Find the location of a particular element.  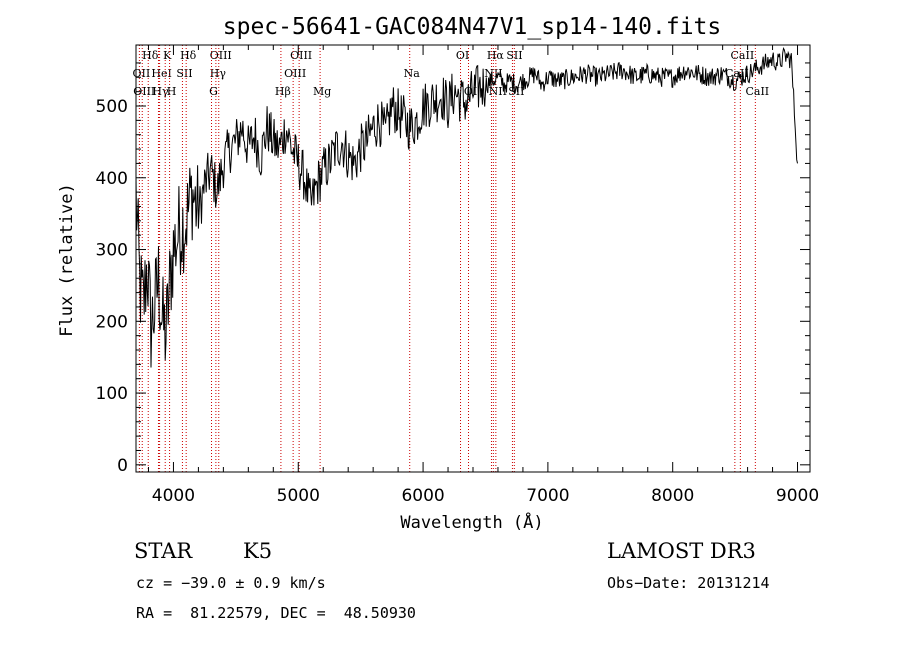

y-tick-label: 500 is located at coordinates (112, 107).